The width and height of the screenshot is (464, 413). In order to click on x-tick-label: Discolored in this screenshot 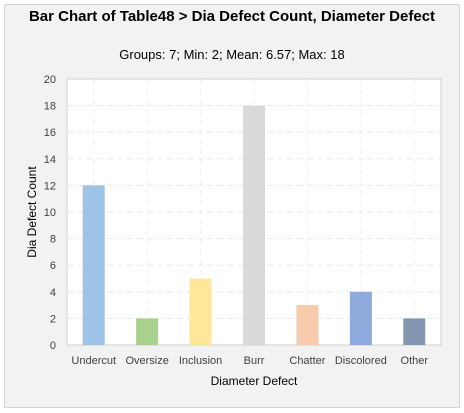, I will do `click(361, 361)`.